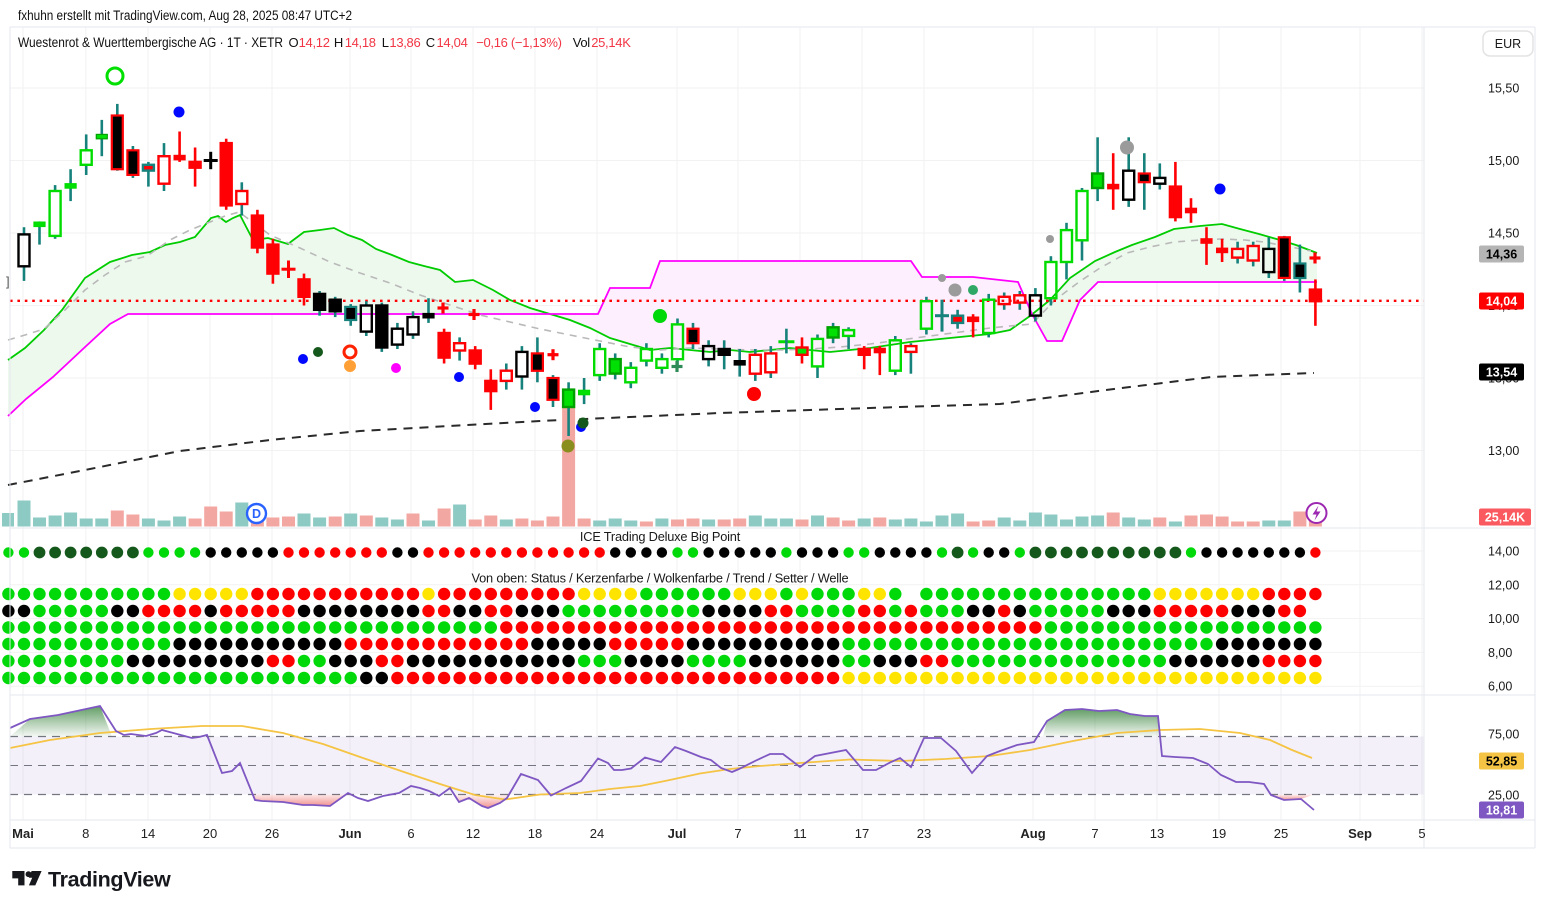 The width and height of the screenshot is (1546, 909). Describe the element at coordinates (410, 833) in the screenshot. I see `svg-text: 6` at that location.